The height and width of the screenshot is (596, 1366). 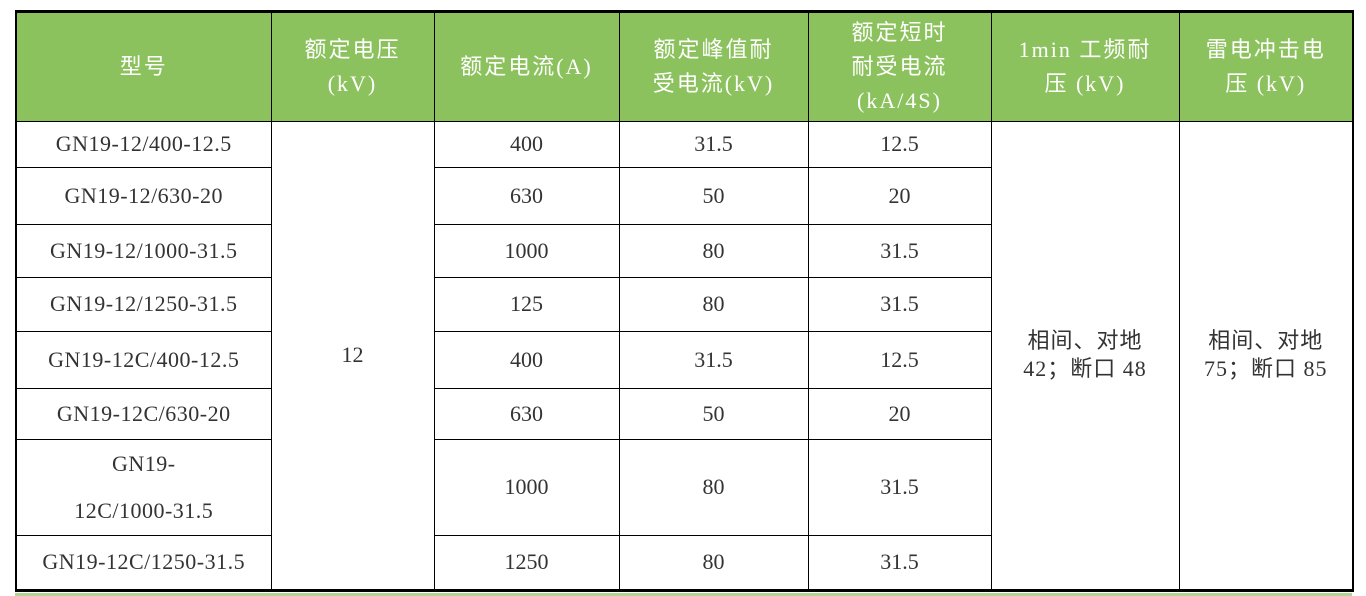 I want to click on model-cell: GN19-12/1000-31.5, so click(x=143, y=251).